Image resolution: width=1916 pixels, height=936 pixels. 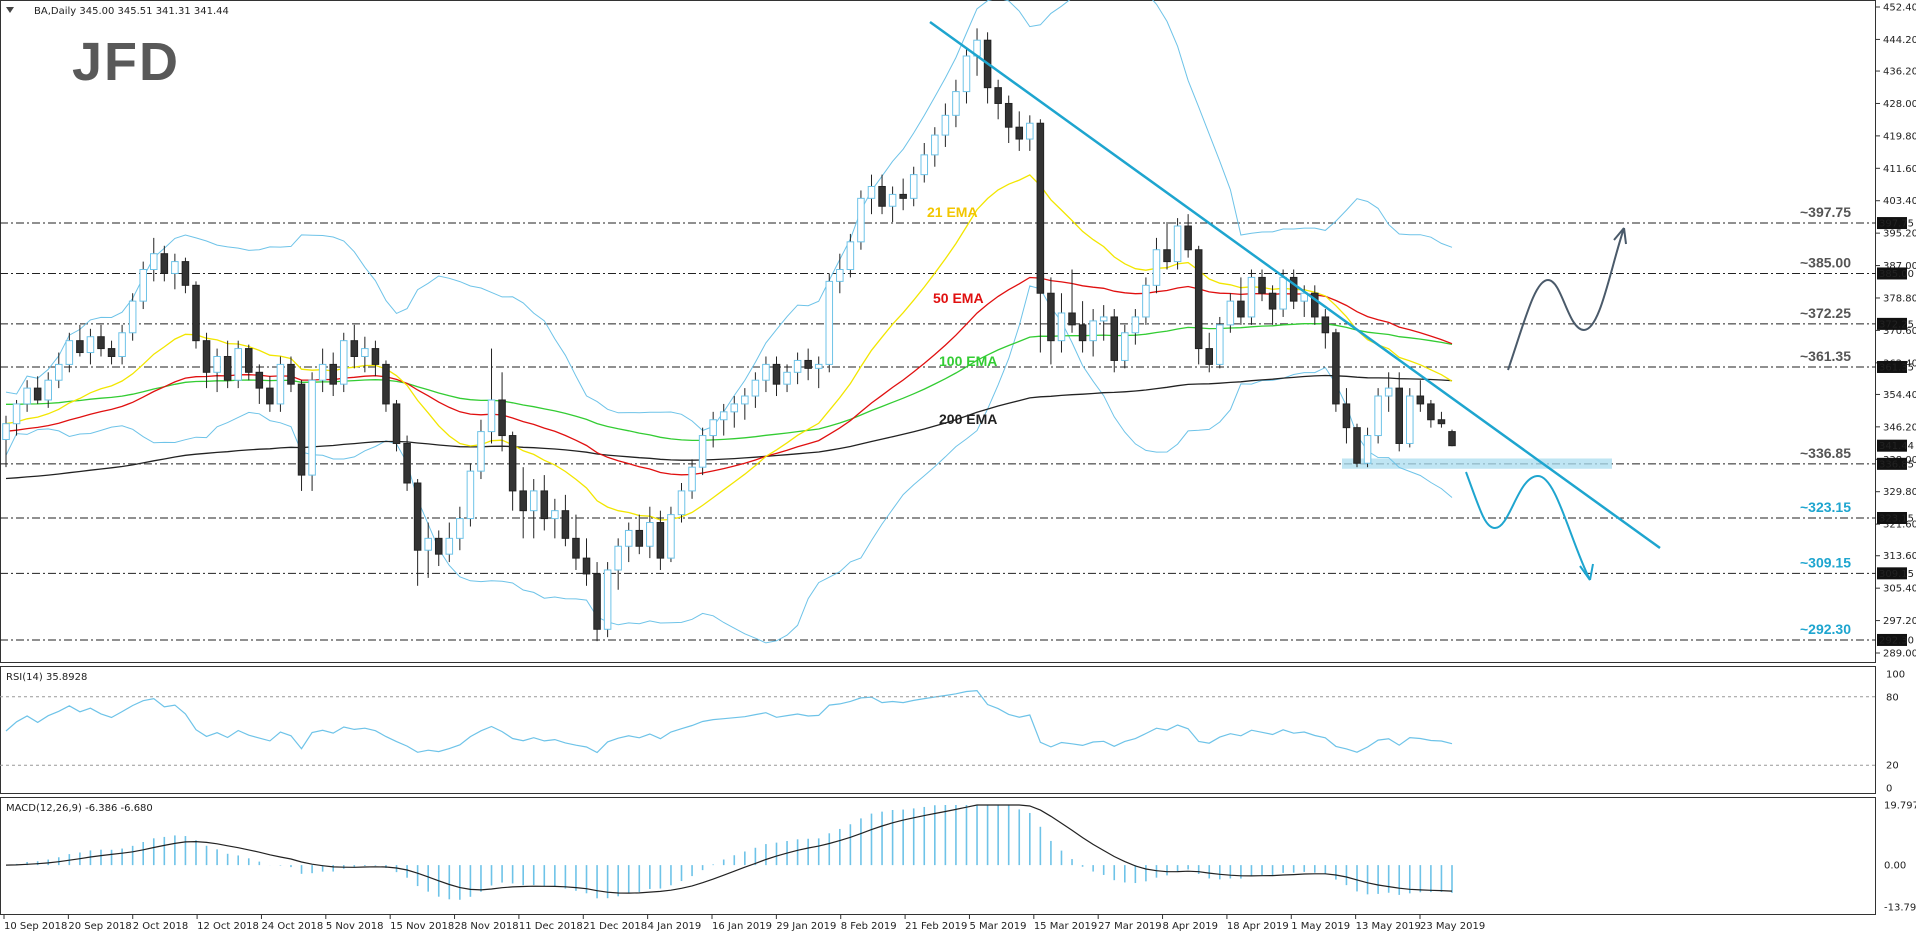 What do you see at coordinates (1899, 136) in the screenshot?
I see `price-tick-label: 419.80` at bounding box center [1899, 136].